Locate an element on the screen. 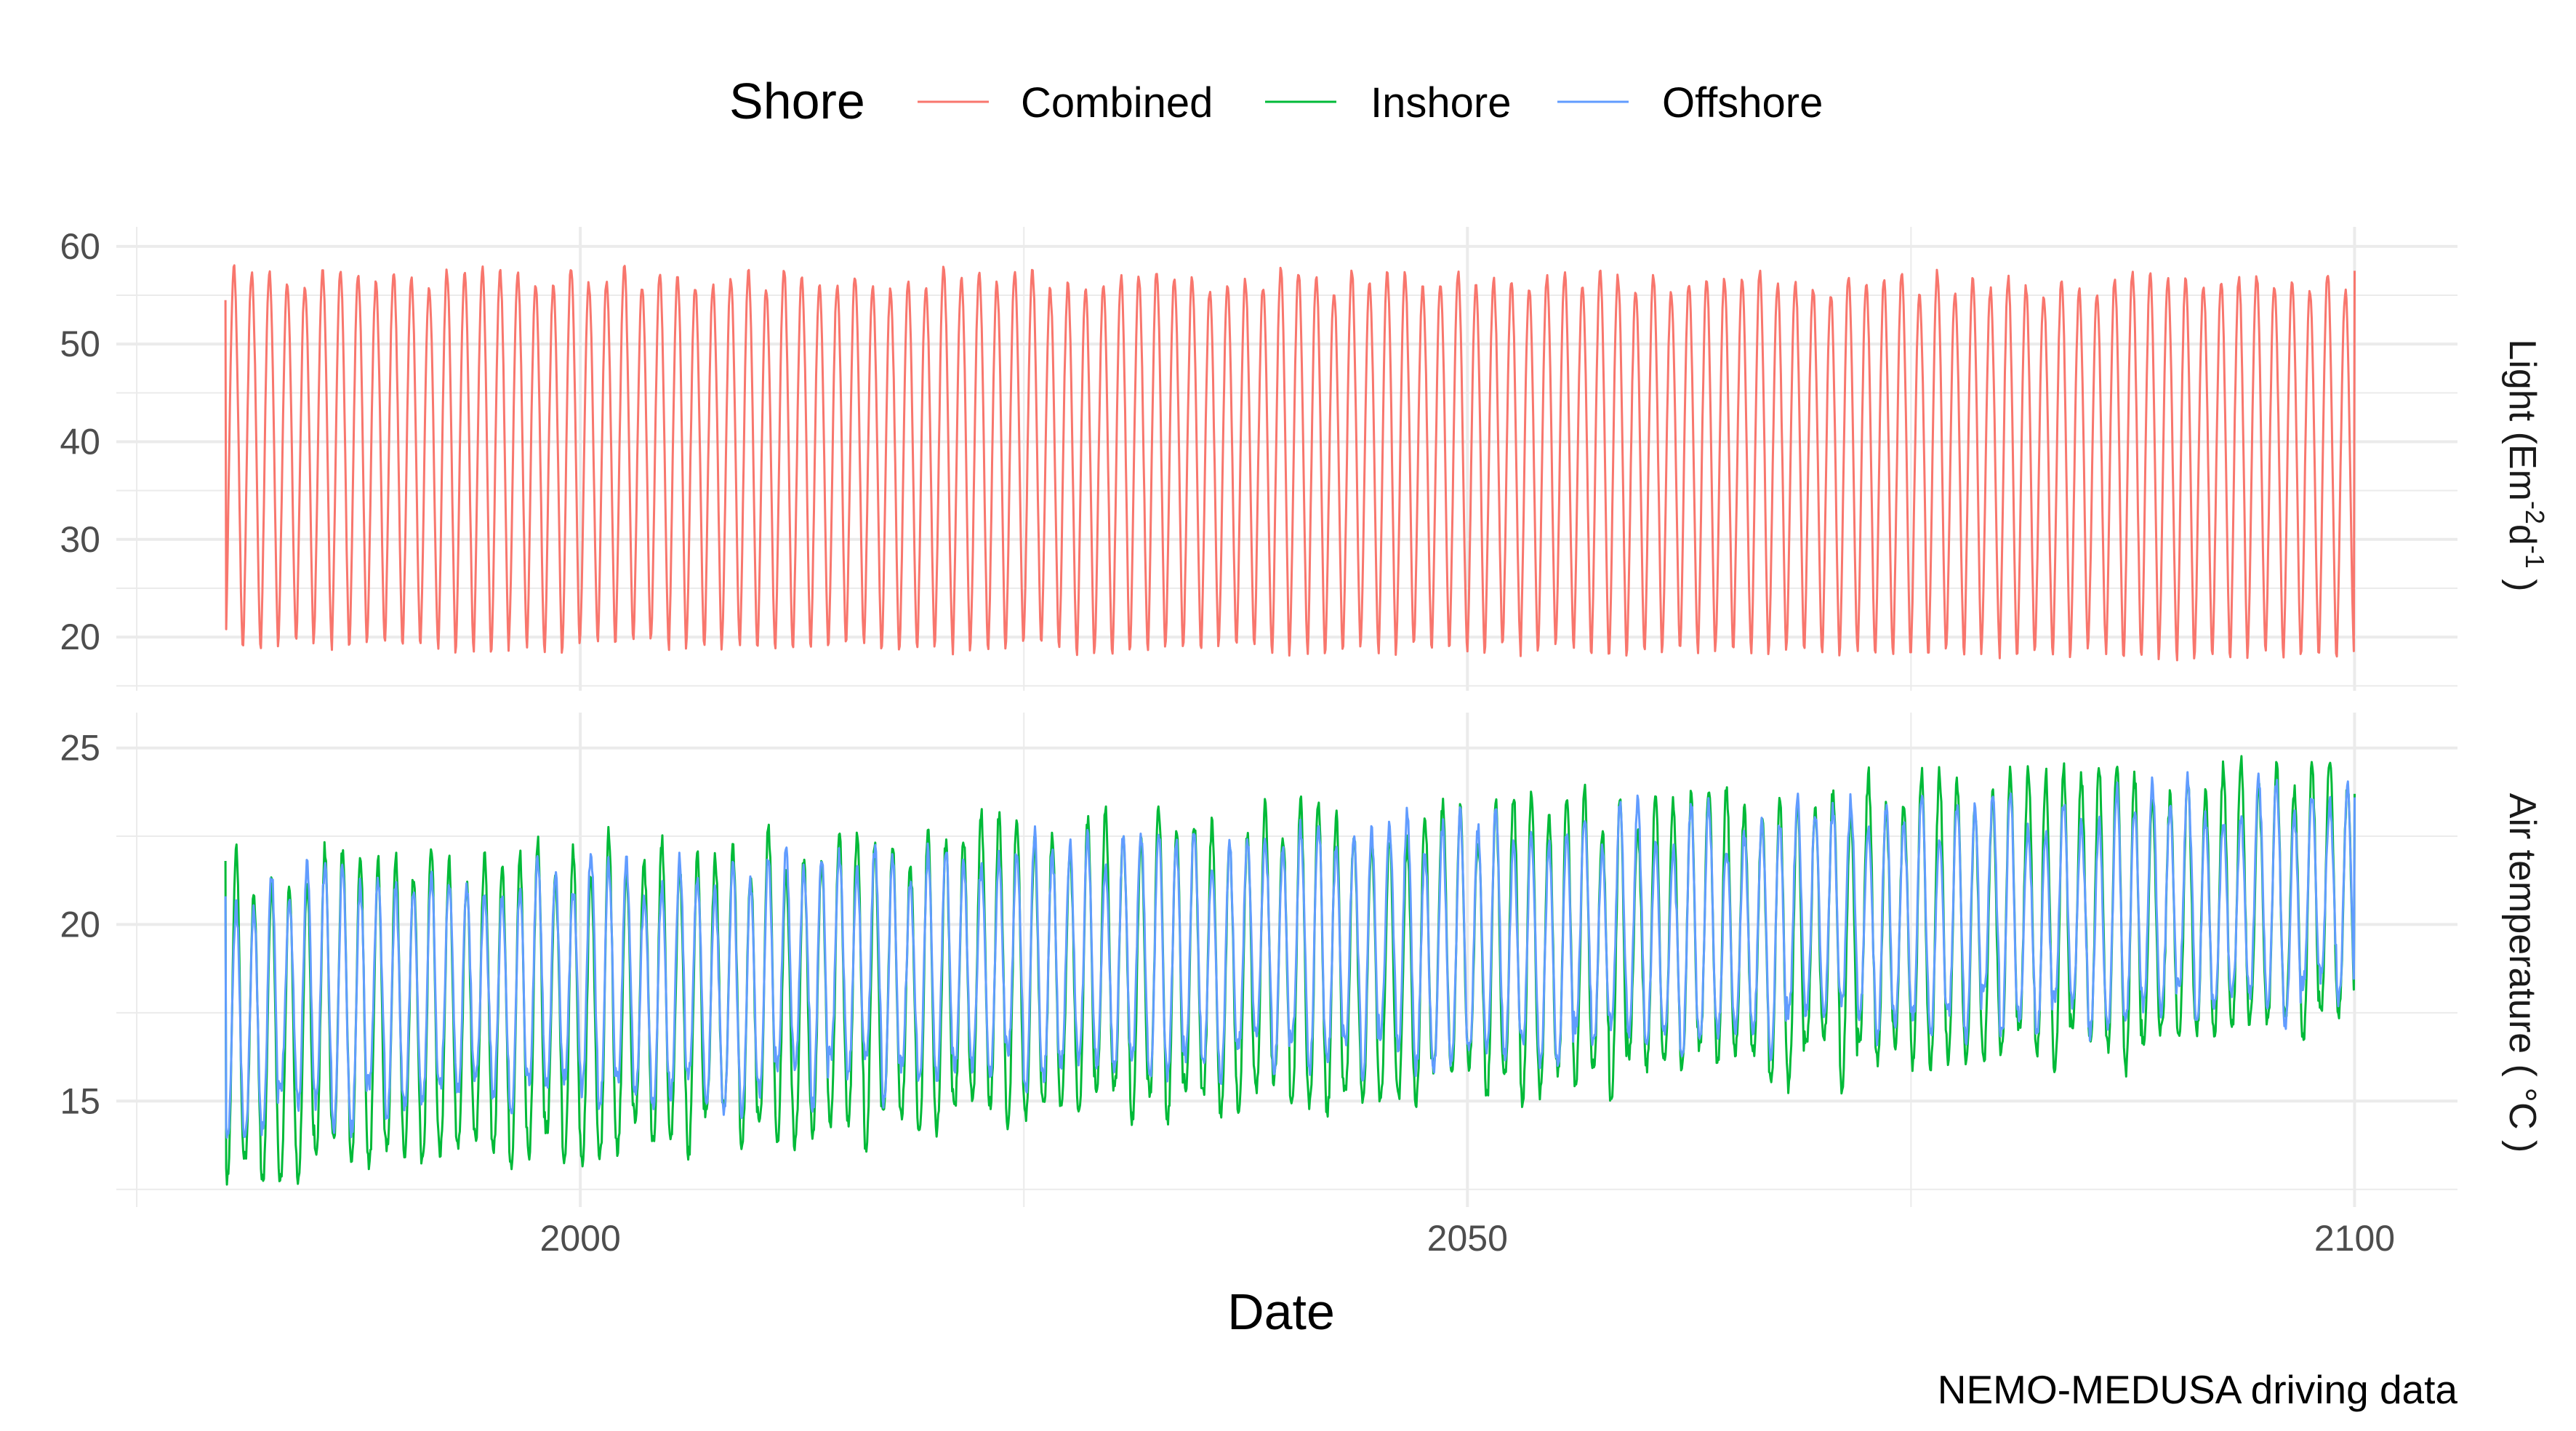 The width and height of the screenshot is (2576, 1431). legend-title: Shore is located at coordinates (797, 101).